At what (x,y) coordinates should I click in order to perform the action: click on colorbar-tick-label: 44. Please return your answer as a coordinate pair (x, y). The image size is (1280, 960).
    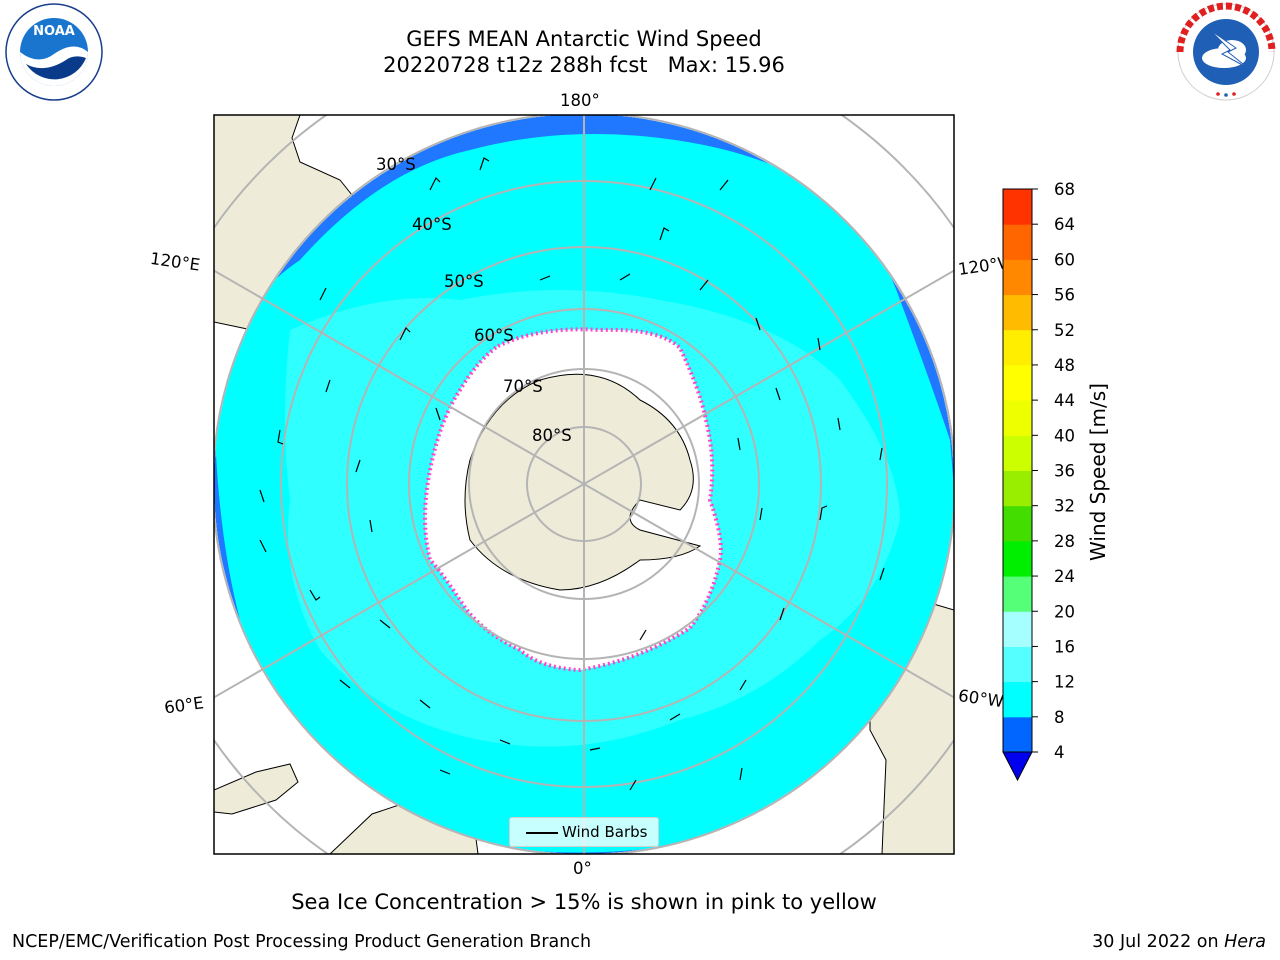
    Looking at the image, I should click on (1064, 400).